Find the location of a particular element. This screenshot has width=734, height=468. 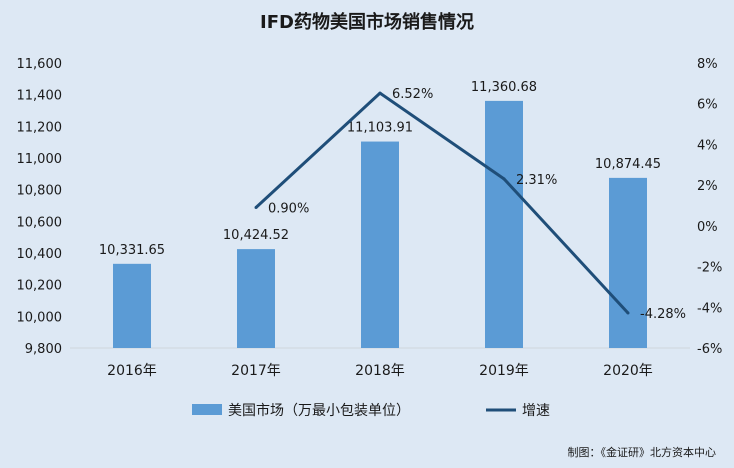

left-tick-label: 11,600 is located at coordinates (40, 64).